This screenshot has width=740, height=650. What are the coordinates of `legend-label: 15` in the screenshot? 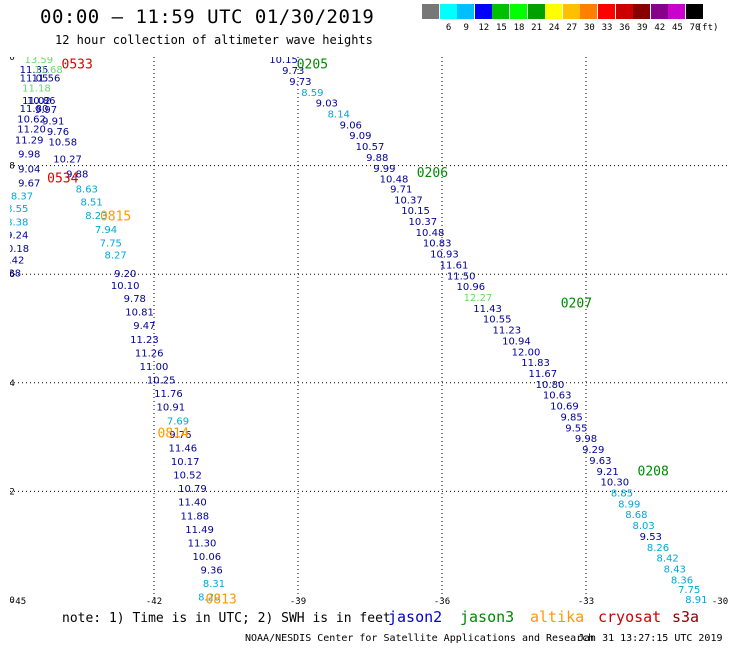 It's located at (501, 28).